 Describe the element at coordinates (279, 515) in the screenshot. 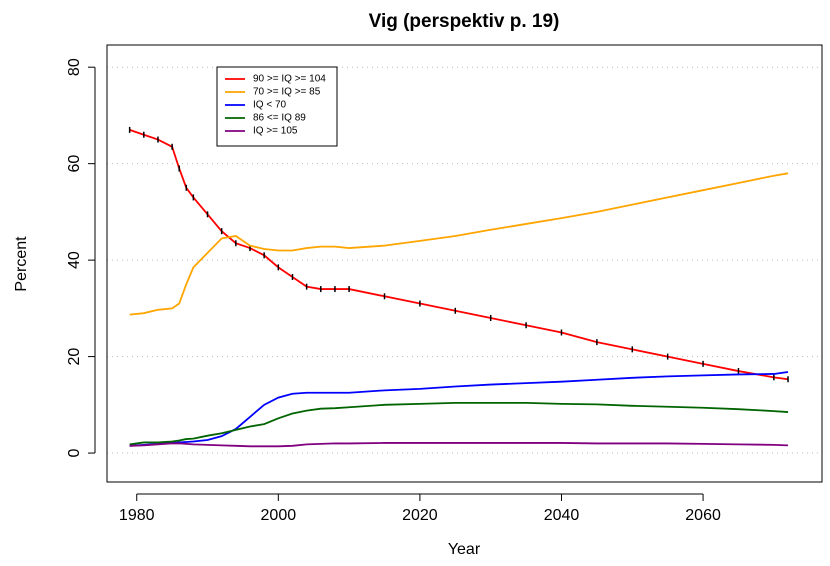

I see `x-tick-label: 2000` at that location.